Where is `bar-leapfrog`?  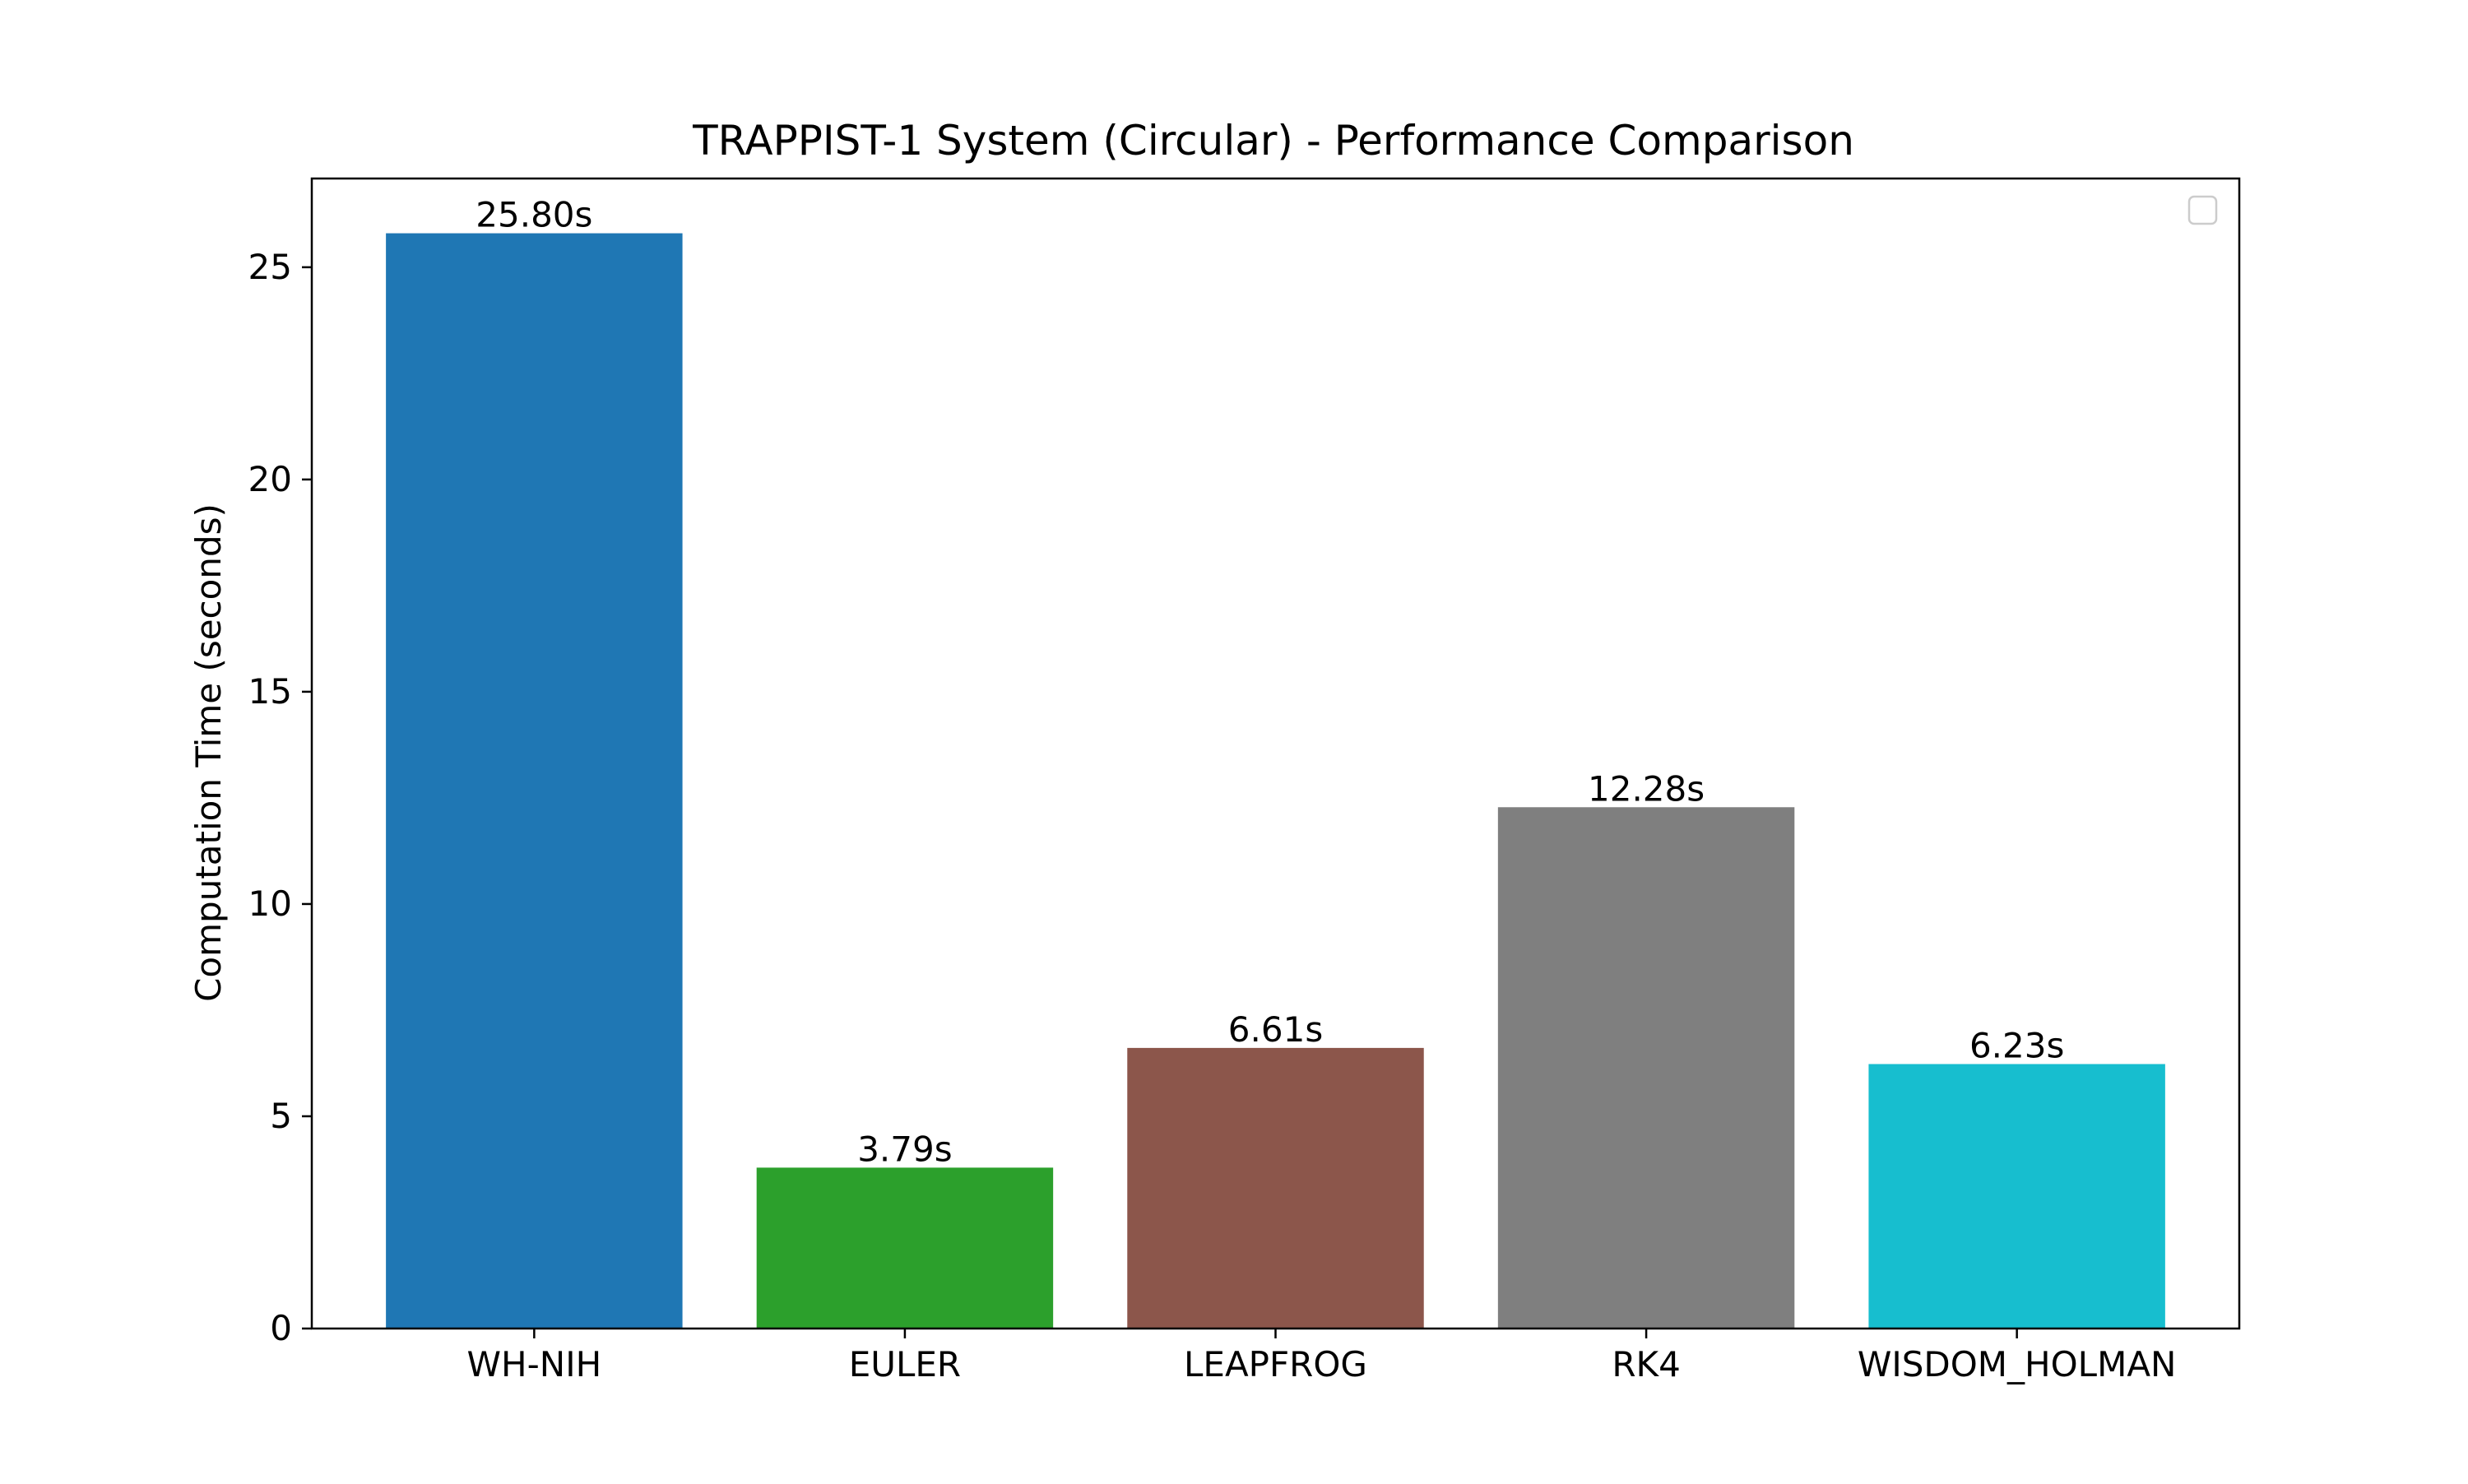 bar-leapfrog is located at coordinates (1275, 1188).